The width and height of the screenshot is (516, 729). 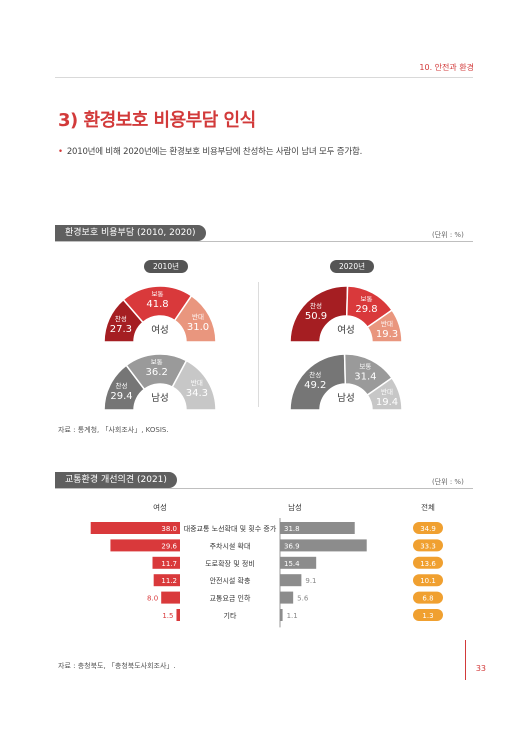 I want to click on value-male-3: 9.1, so click(x=310, y=581).